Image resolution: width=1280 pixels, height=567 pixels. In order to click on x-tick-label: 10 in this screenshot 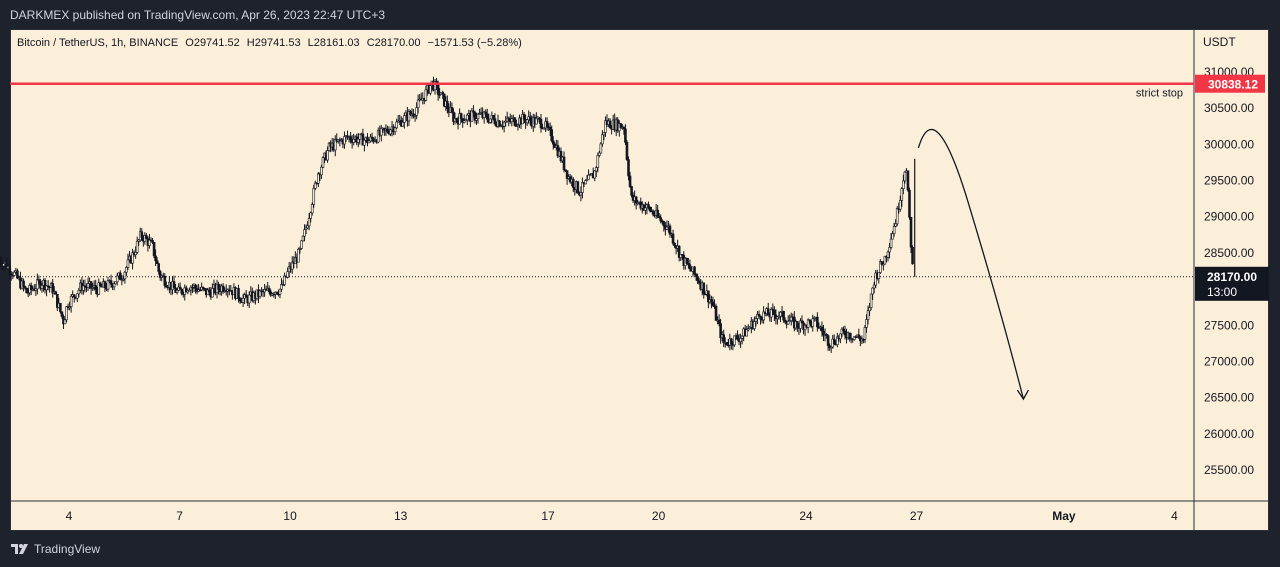, I will do `click(290, 516)`.